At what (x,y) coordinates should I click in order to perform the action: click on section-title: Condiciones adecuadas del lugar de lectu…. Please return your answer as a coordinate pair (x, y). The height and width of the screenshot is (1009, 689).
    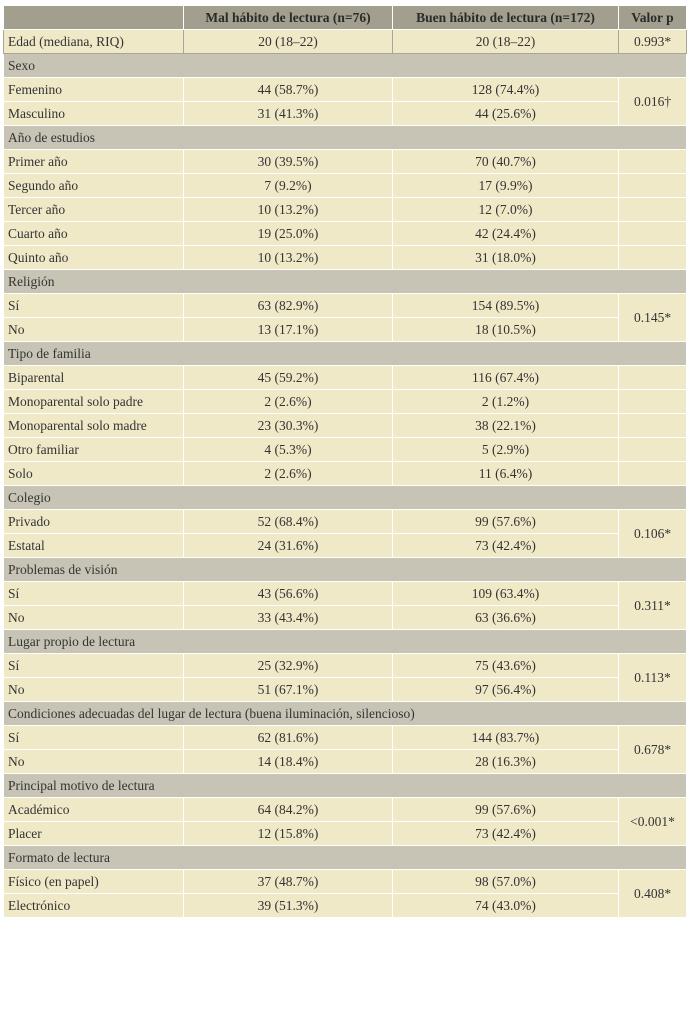
    Looking at the image, I should click on (345, 713).